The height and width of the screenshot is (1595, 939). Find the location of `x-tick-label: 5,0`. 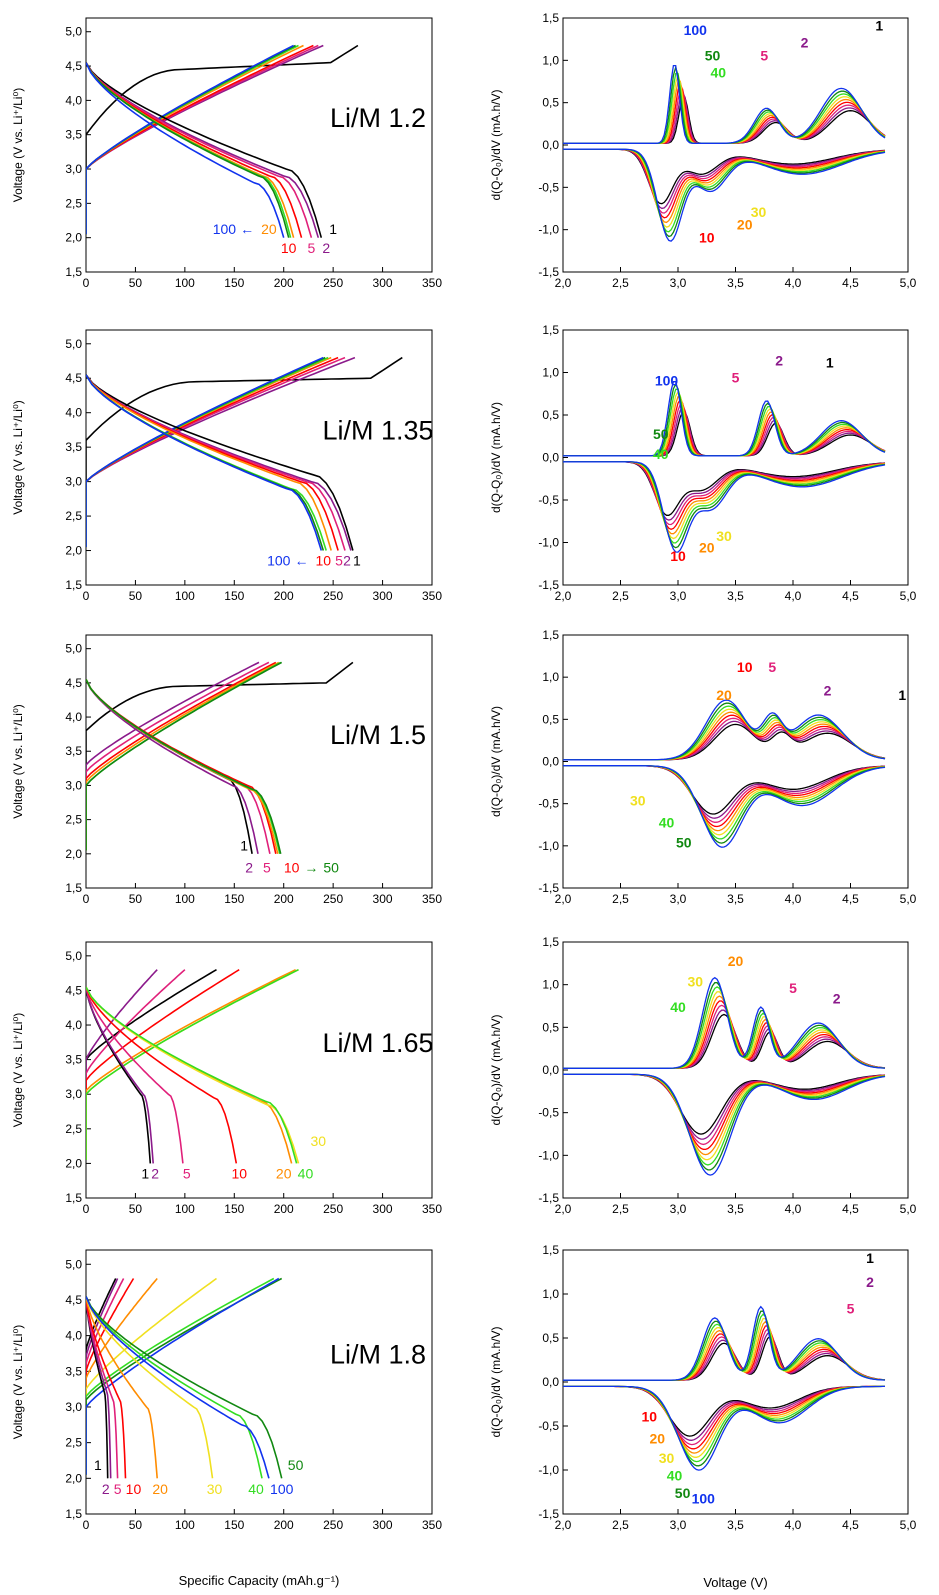

x-tick-label: 5,0 is located at coordinates (908, 1209).